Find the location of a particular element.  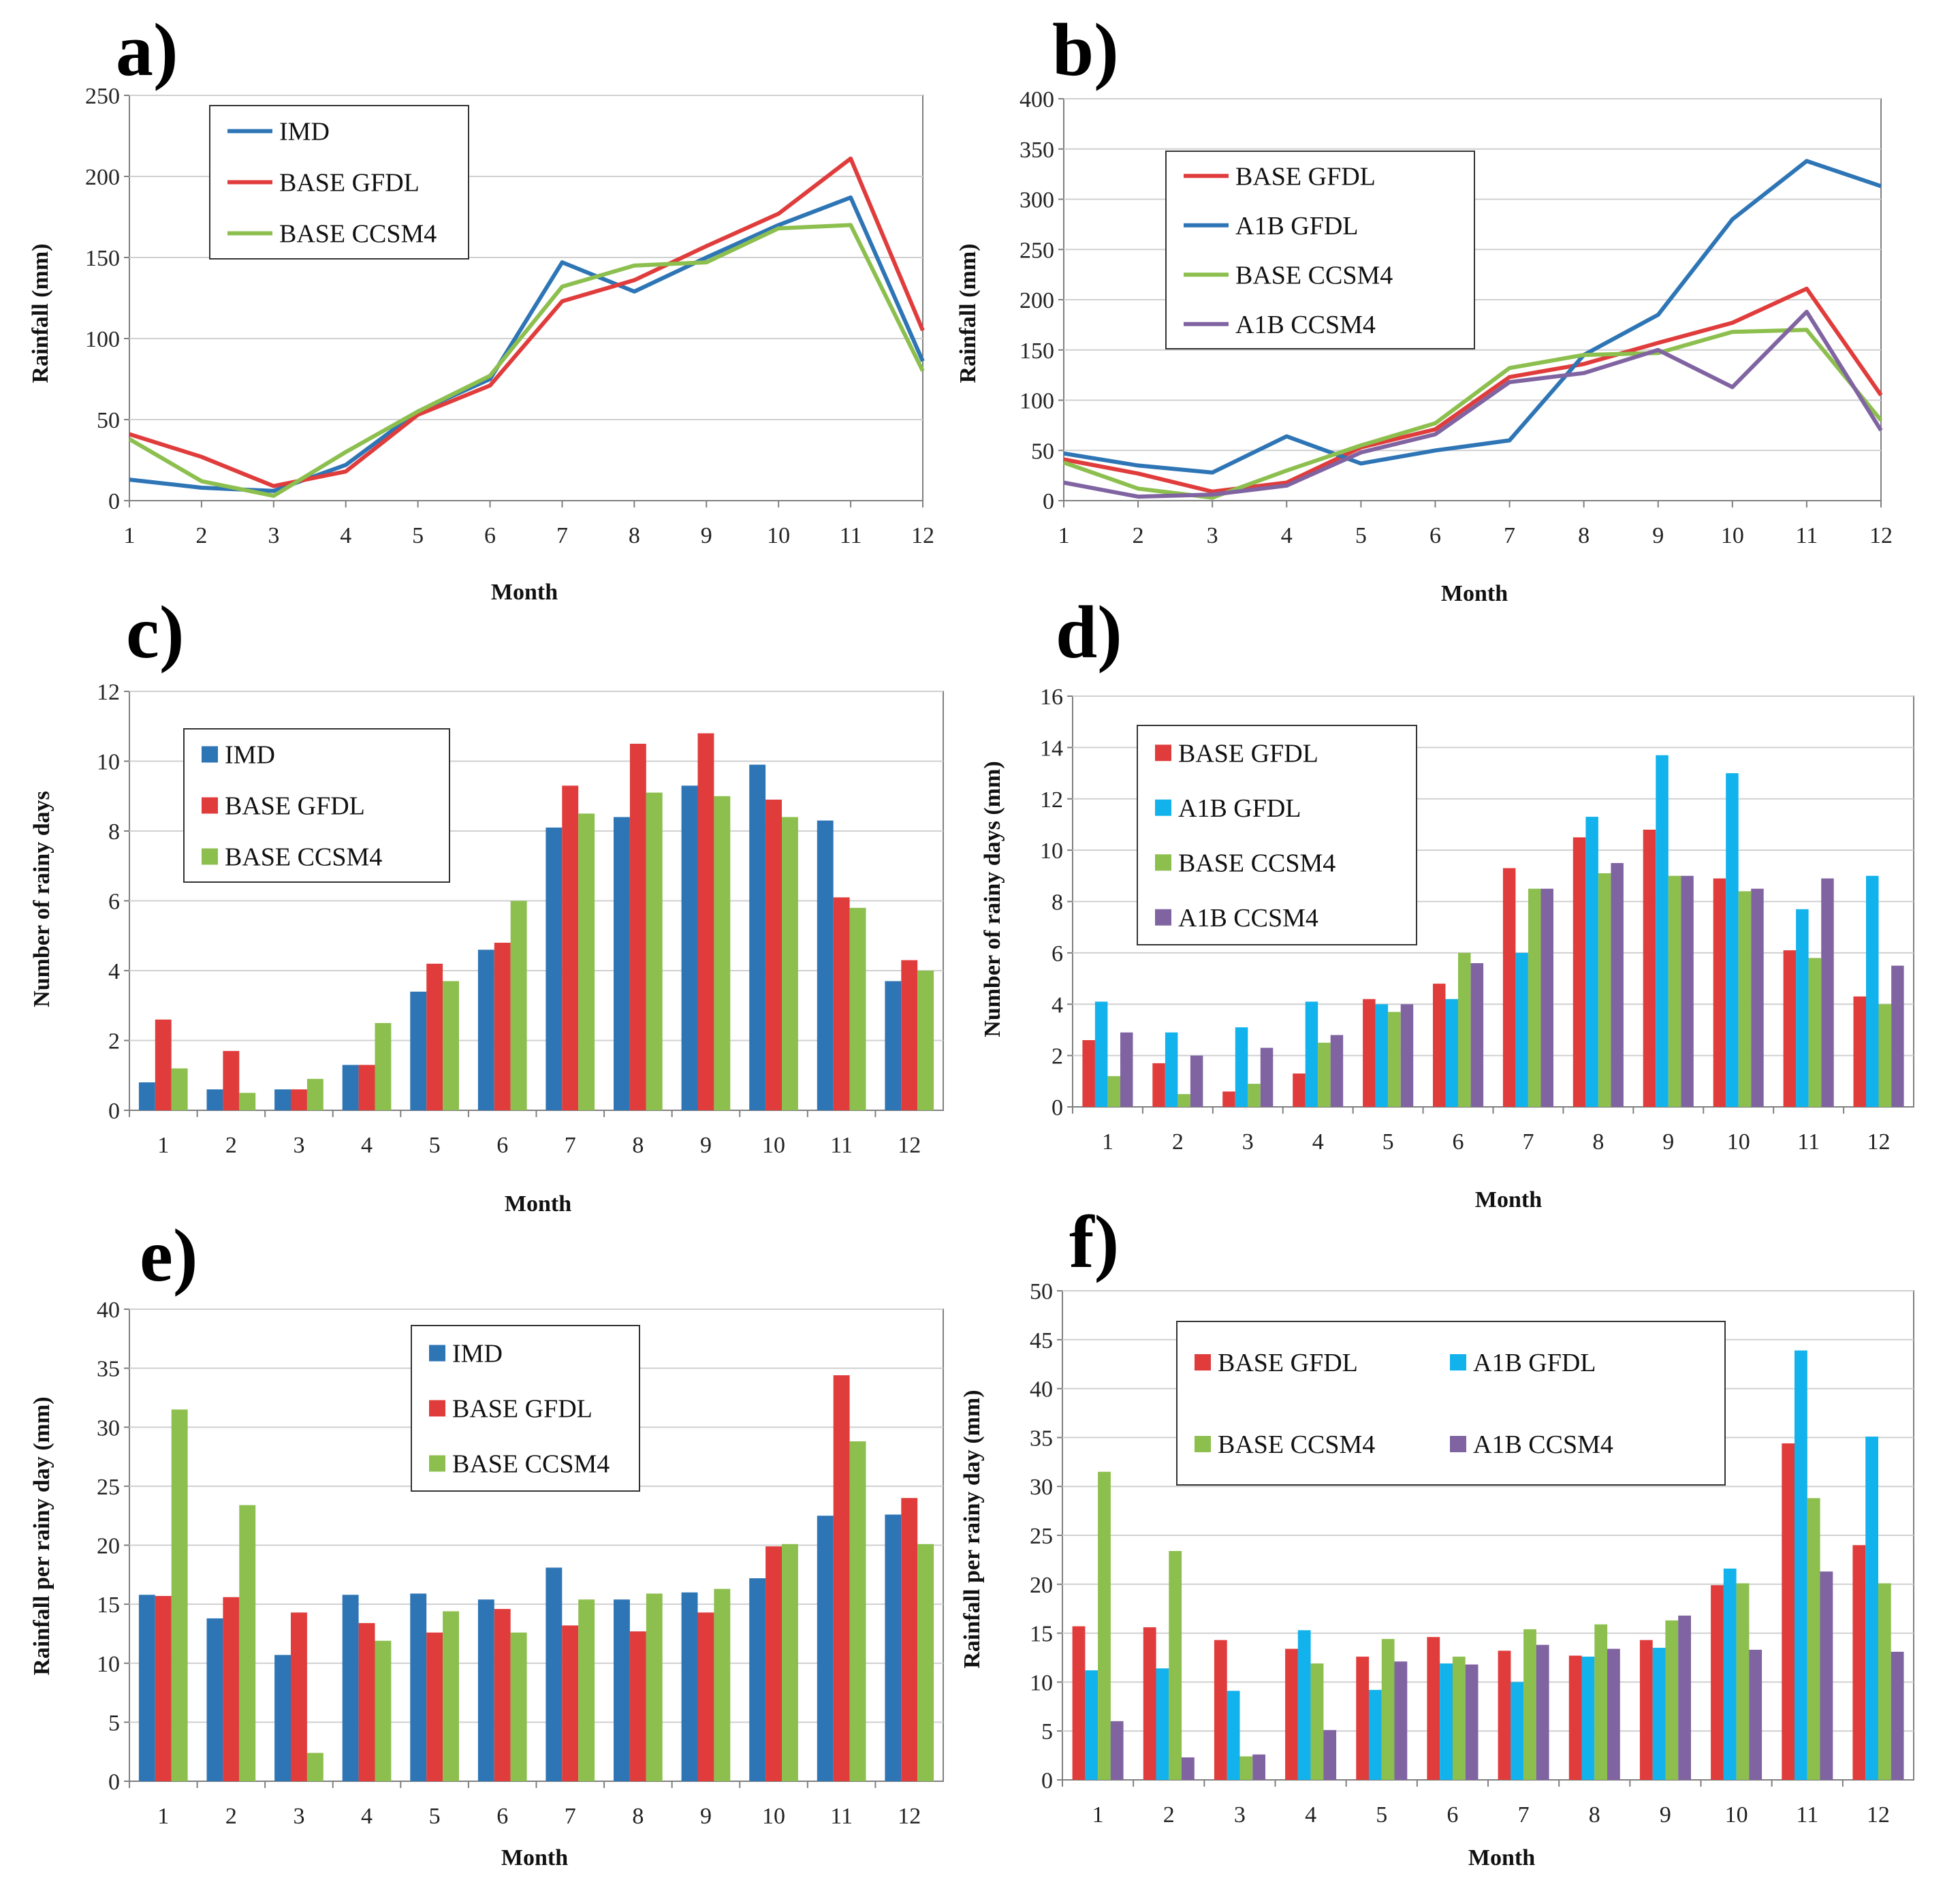

x-tick-label-f: 11 is located at coordinates (1807, 1815).